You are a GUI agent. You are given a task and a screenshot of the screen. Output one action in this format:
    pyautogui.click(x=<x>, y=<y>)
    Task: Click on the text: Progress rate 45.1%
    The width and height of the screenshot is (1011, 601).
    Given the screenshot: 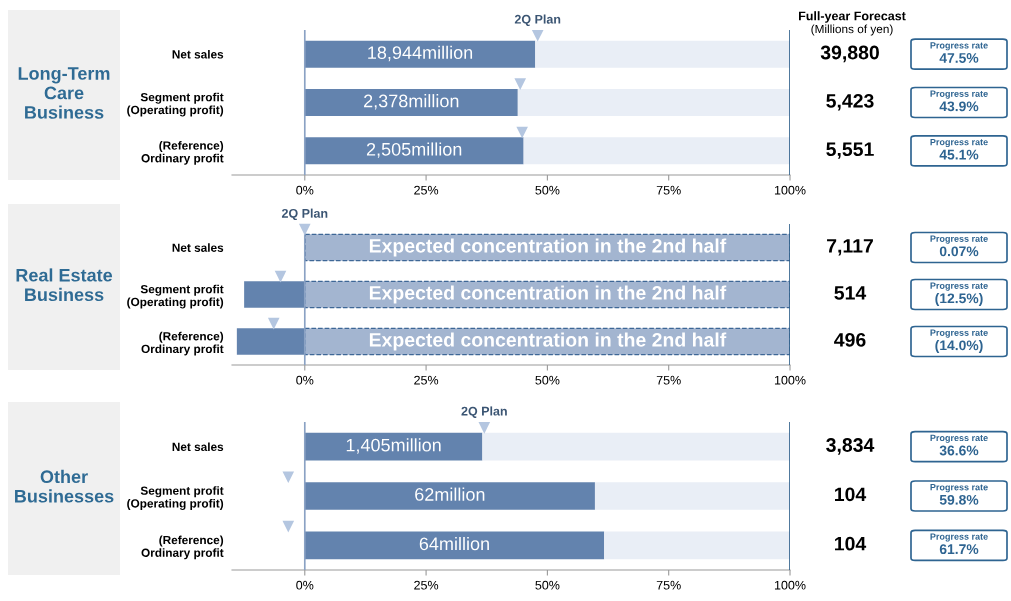 What is the action you would take?
    pyautogui.click(x=959, y=149)
    